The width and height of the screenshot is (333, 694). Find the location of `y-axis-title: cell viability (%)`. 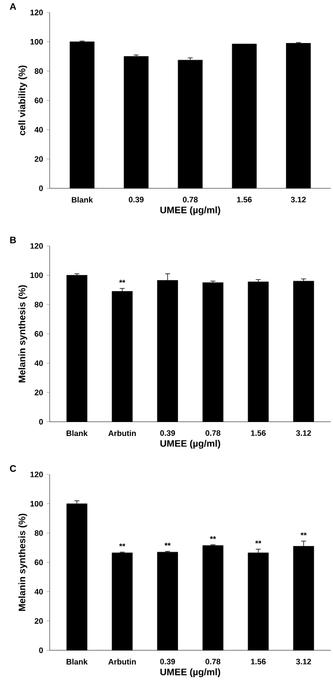

y-axis-title: cell viability (%) is located at coordinates (23, 101).